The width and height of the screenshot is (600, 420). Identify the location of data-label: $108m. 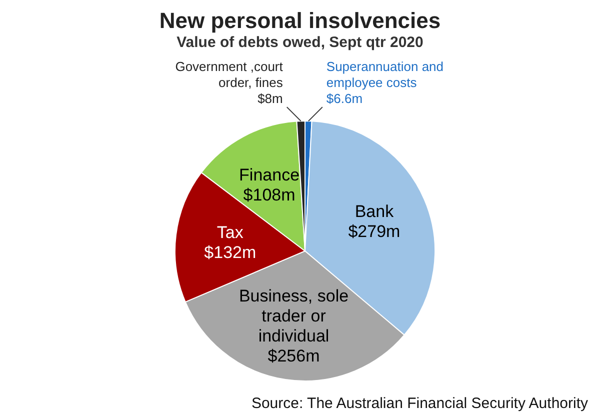
(269, 195).